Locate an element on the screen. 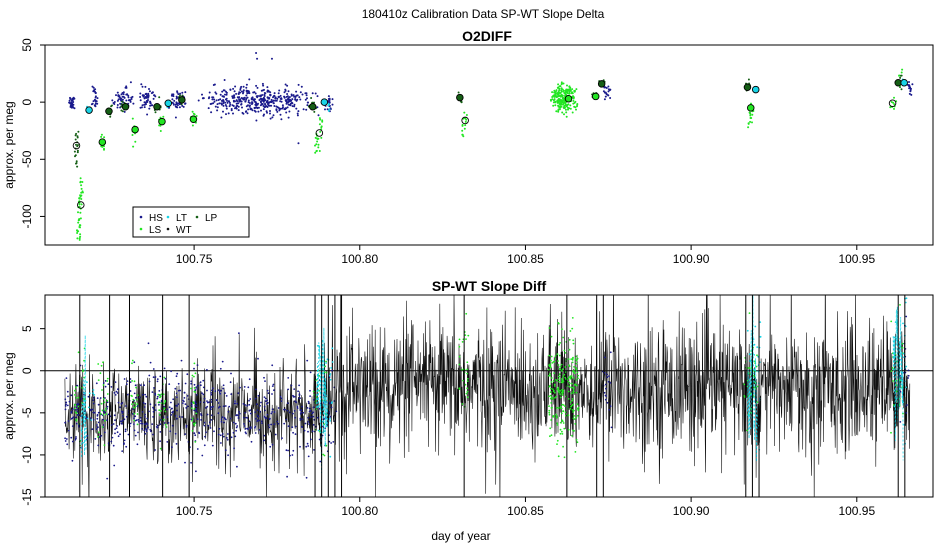 This screenshot has height=550, width=950. wt-slope-diff-line is located at coordinates (200, 401).